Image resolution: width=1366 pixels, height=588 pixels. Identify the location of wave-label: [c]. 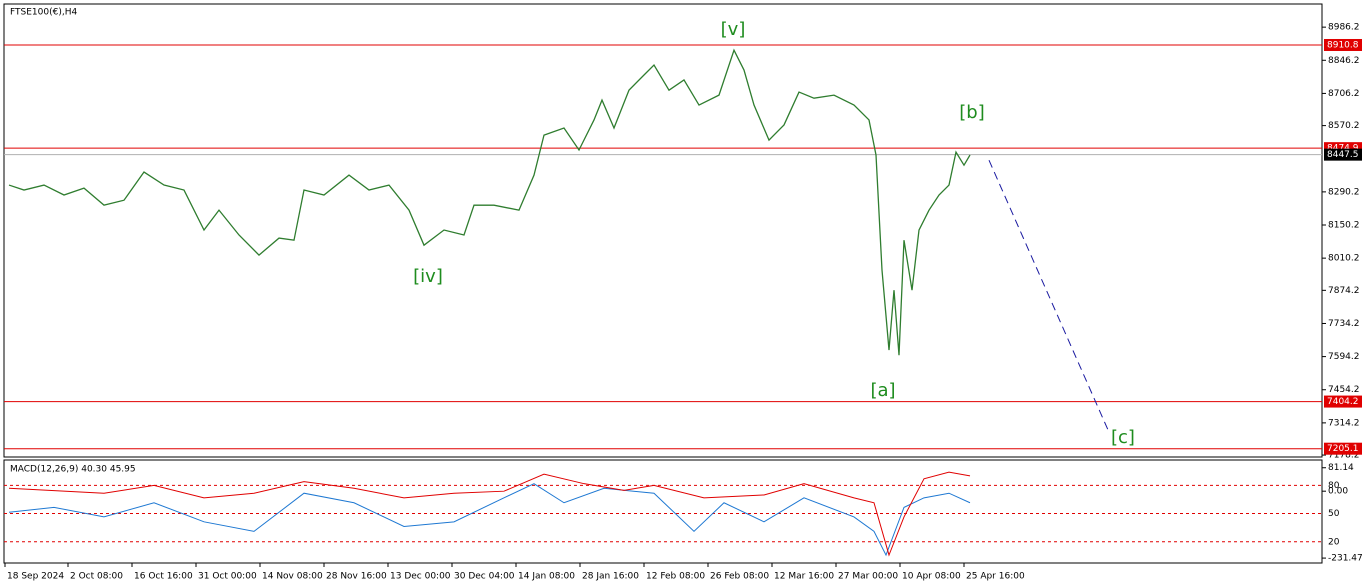
(1123, 437).